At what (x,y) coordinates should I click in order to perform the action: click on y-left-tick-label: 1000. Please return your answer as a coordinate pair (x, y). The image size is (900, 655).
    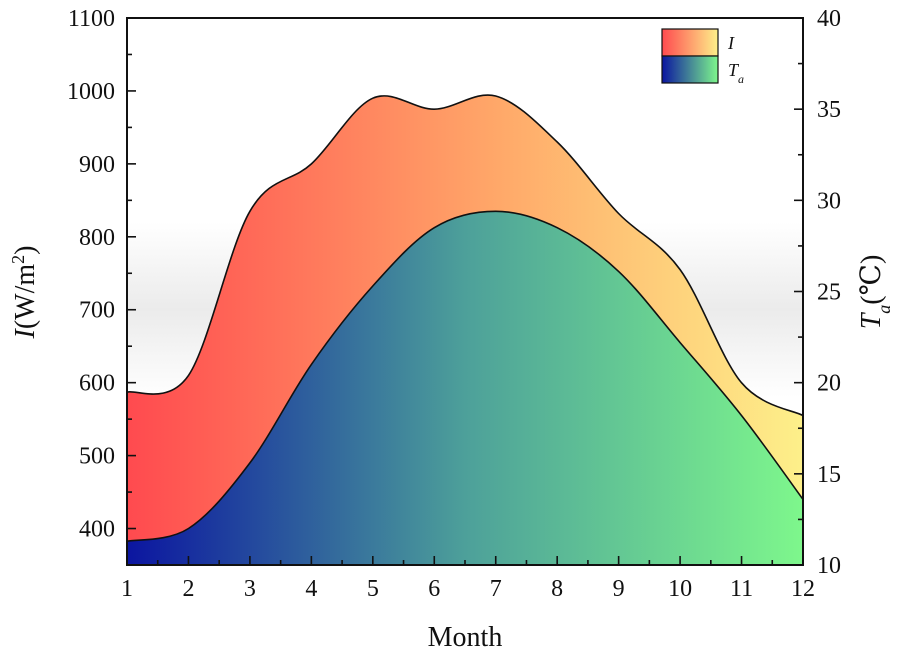
    Looking at the image, I should click on (91, 92).